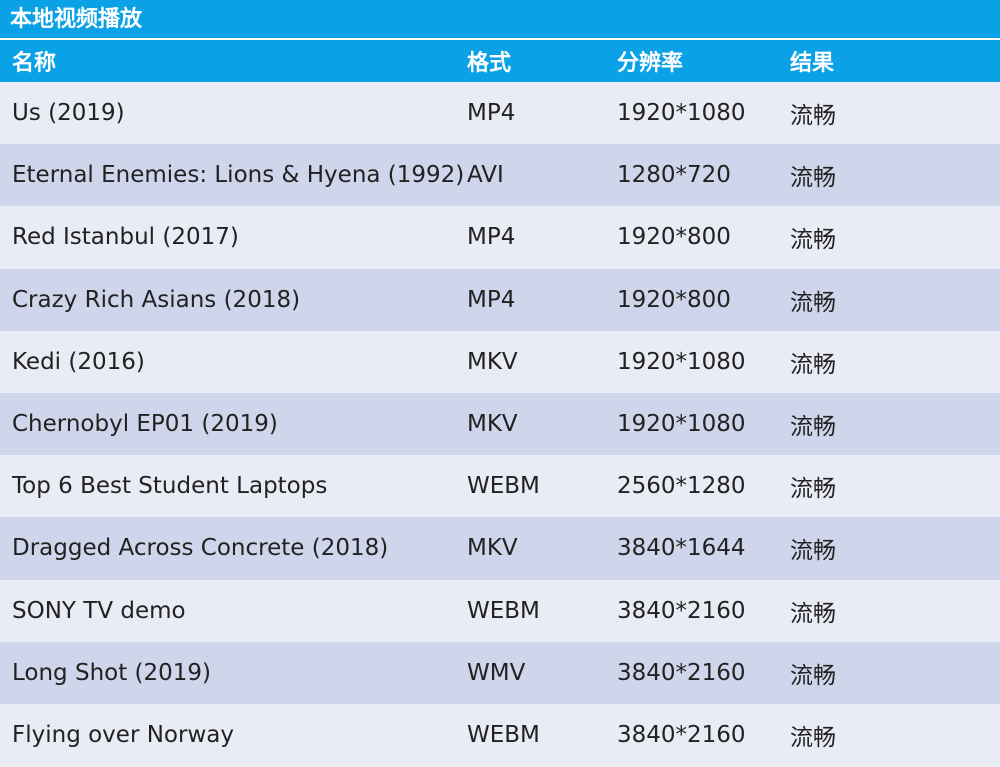  I want to click on table-cell: 2560*1280, so click(681, 486).